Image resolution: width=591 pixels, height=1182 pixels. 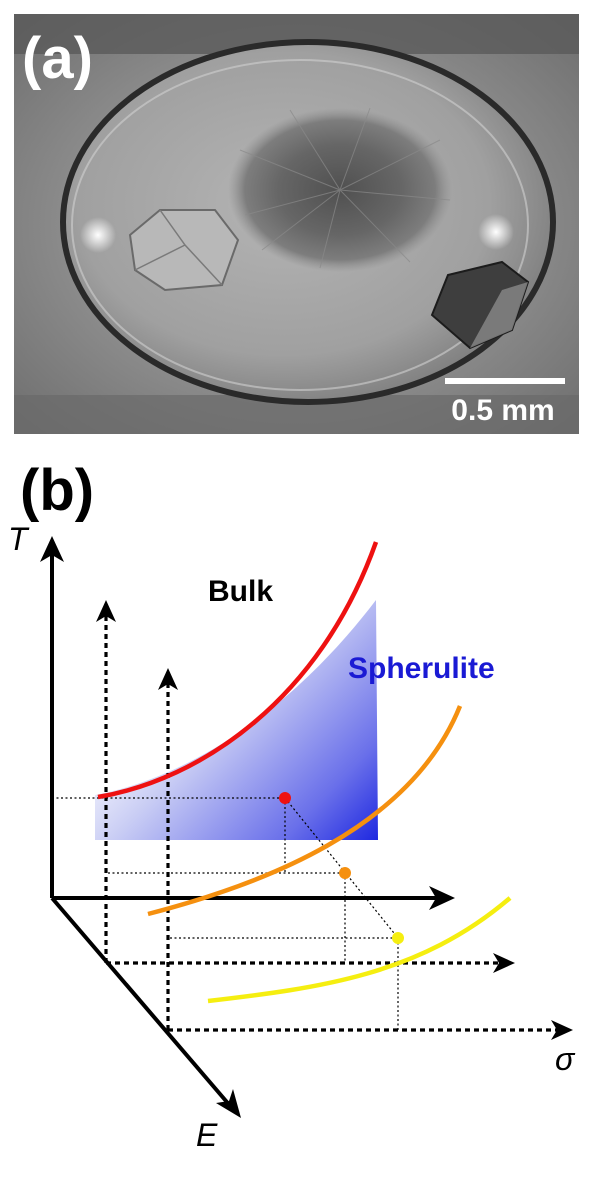 I want to click on curve-bottom-yellow, so click(x=359, y=950).